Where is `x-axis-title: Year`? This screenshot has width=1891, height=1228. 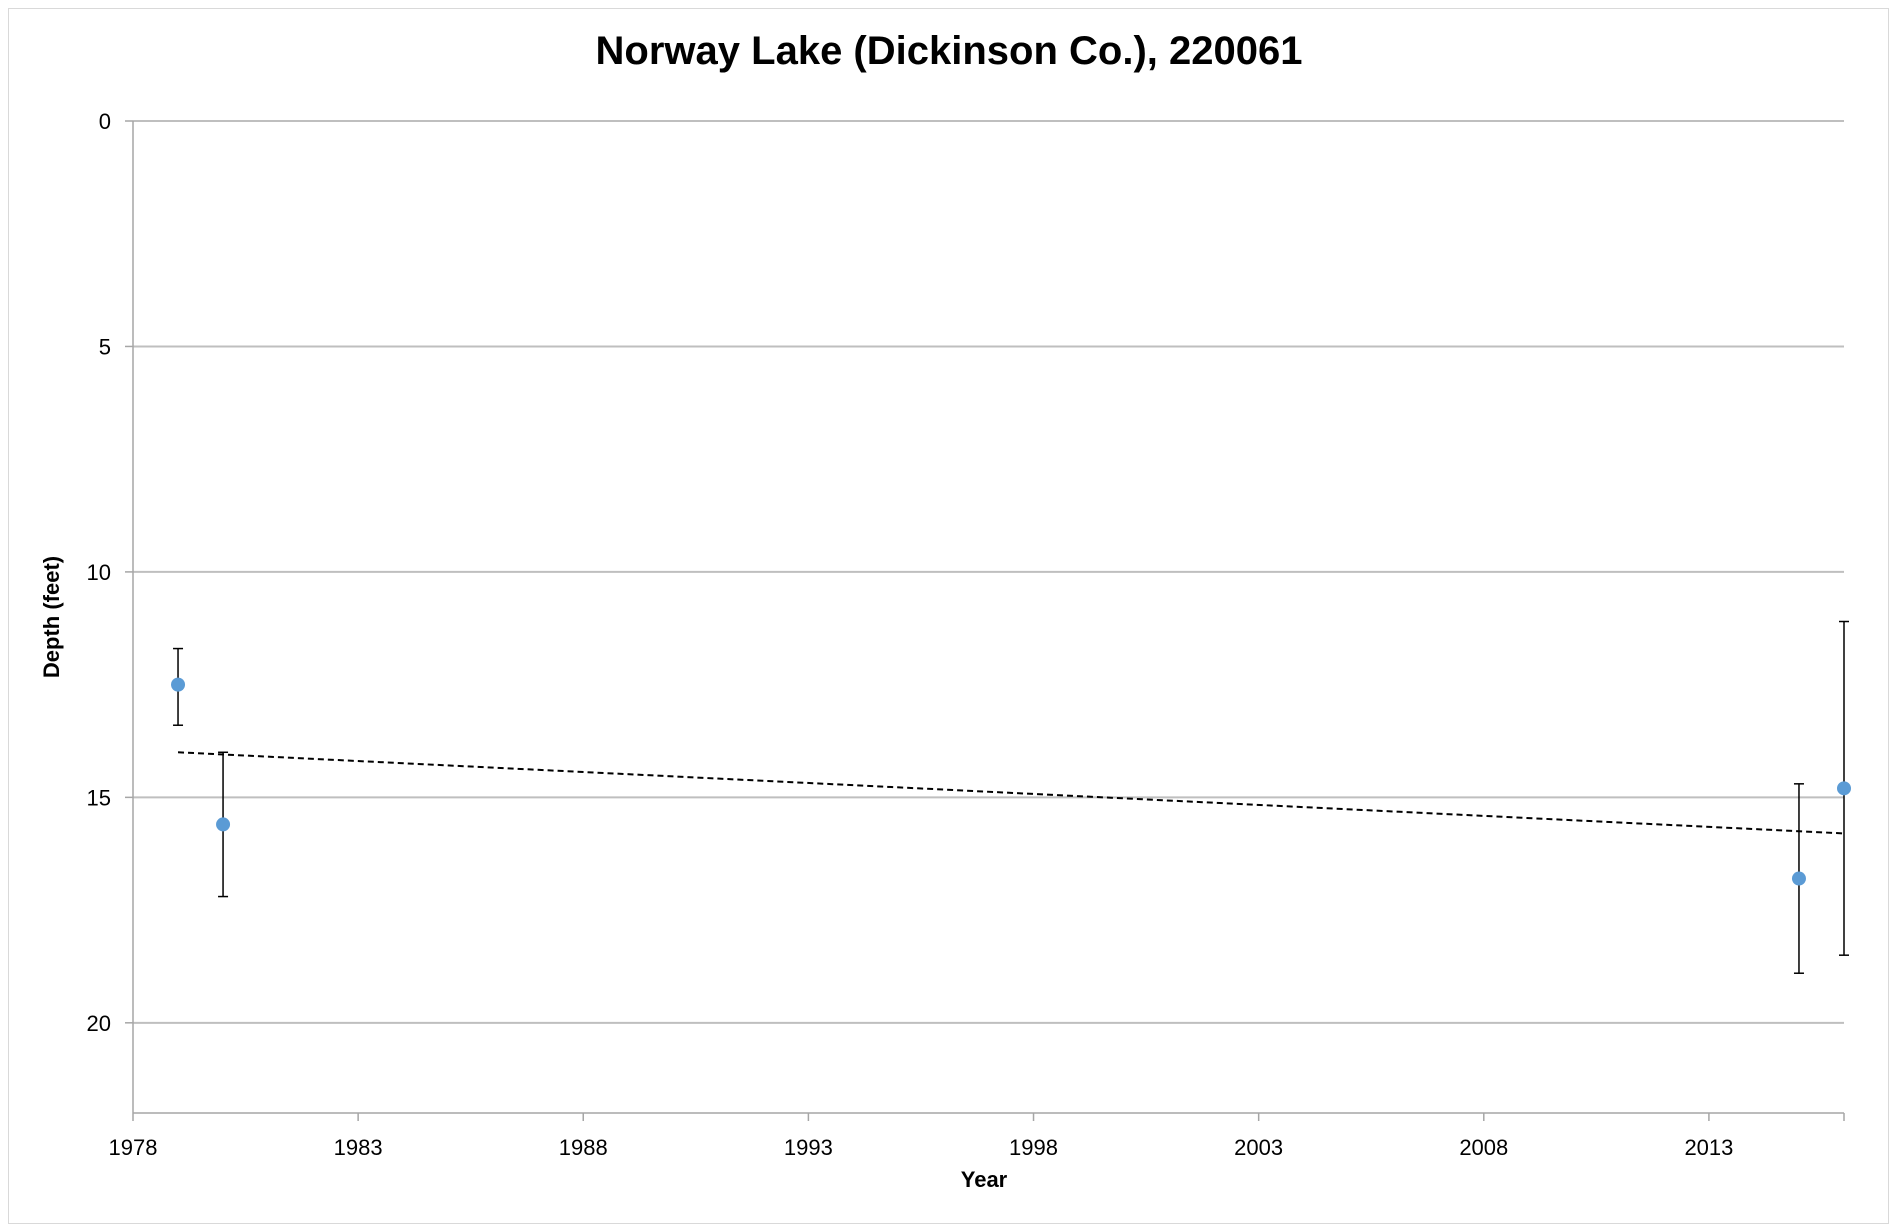
x-axis-title: Year is located at coordinates (984, 1179).